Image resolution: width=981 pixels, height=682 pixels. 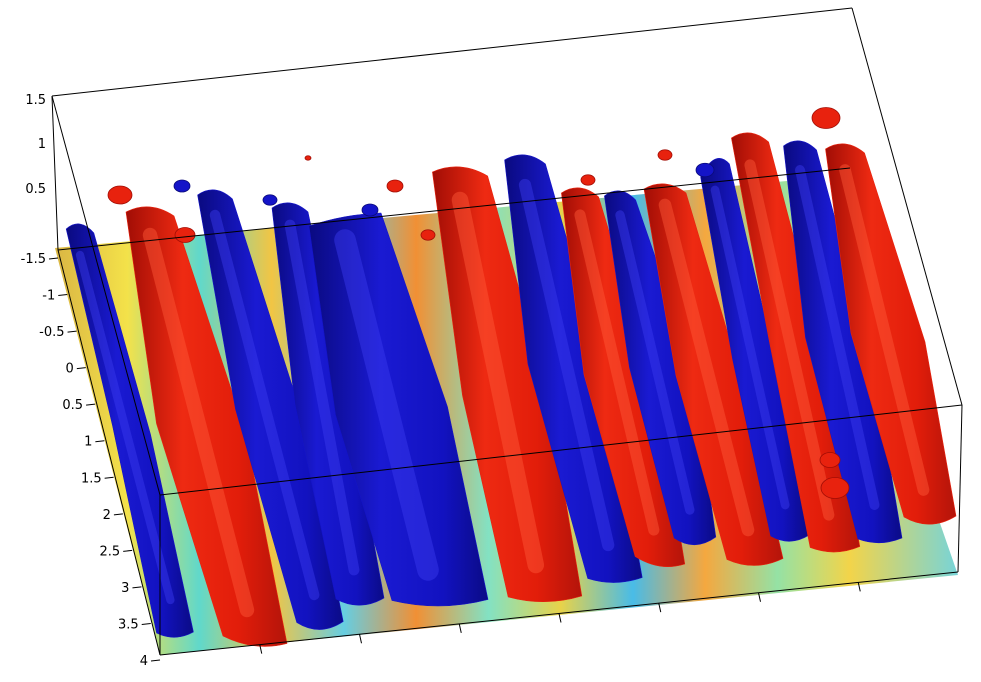 I want to click on y-axis: -1.5 -1 -0.5 0 0.5 1 1.5 2 2.5 3 3.5 4, so click(x=91, y=460).